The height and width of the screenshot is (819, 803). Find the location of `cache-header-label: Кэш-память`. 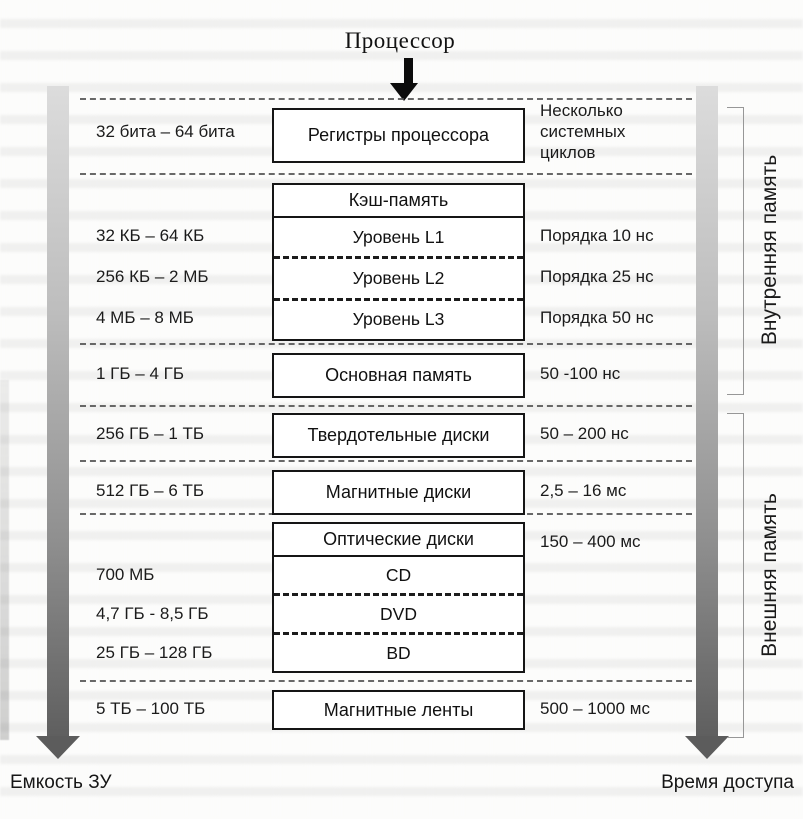

cache-header-label: Кэш-память is located at coordinates (398, 200).